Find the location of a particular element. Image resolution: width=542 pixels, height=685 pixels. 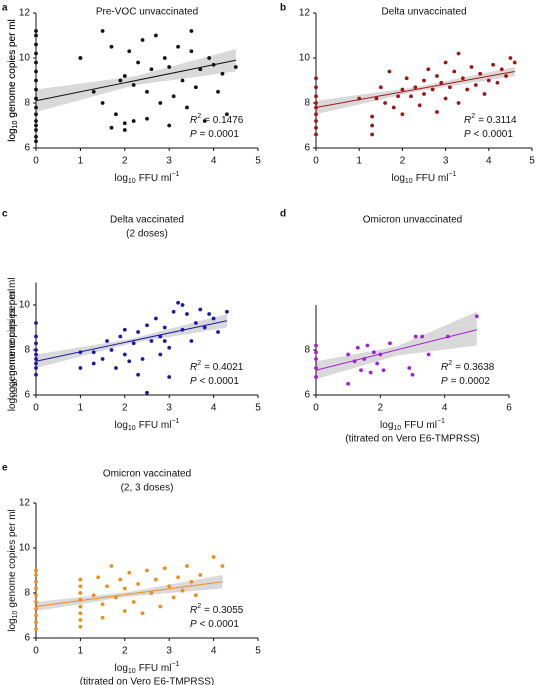

panel-title: Delta vaccinated is located at coordinates (147, 220).